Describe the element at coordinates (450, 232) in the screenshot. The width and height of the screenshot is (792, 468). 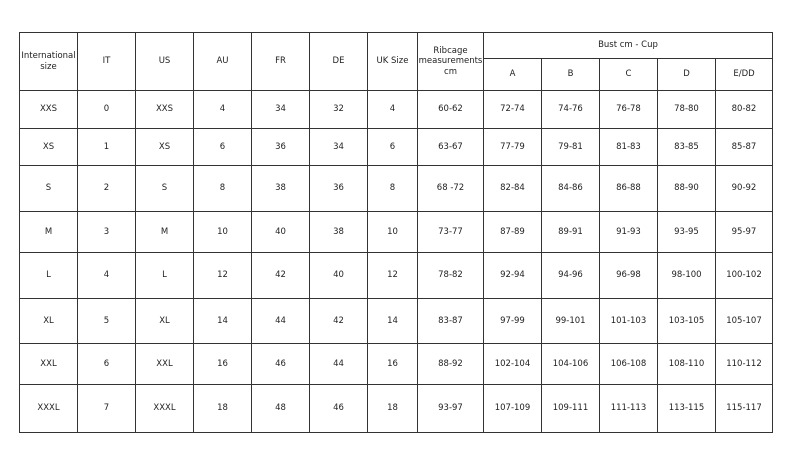
I see `table-cell: 73-77` at that location.